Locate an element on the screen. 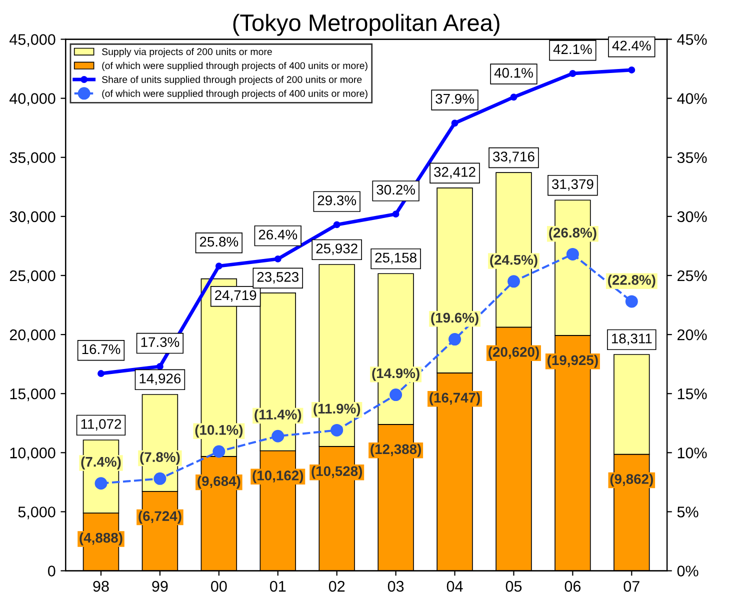 The image size is (729, 604). y2-tick-label: 25% is located at coordinates (692, 276).